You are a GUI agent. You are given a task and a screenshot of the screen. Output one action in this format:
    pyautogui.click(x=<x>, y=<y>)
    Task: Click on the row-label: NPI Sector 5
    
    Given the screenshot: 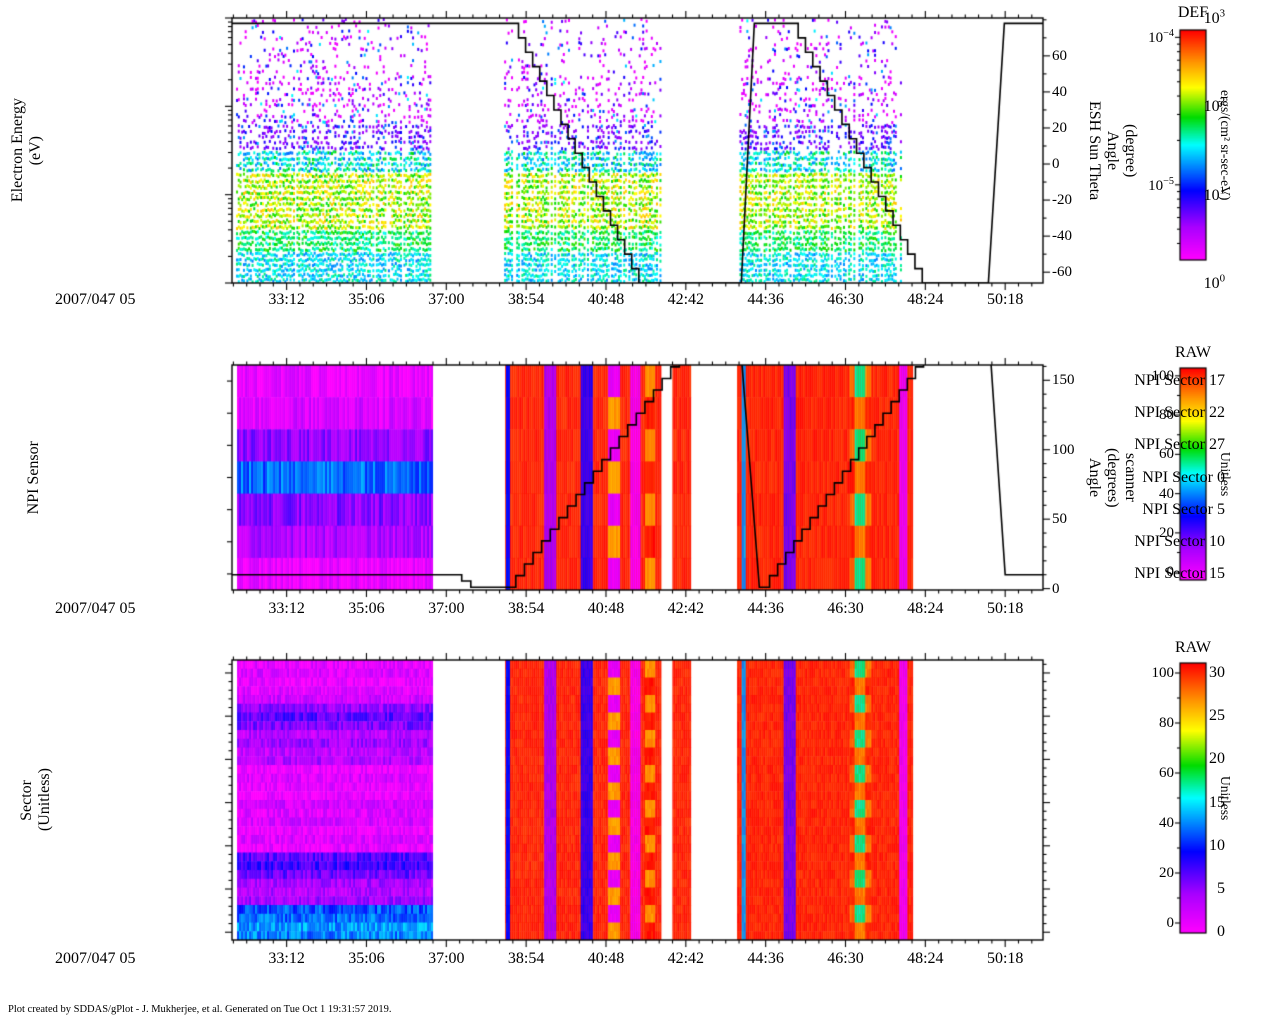 What is the action you would take?
    pyautogui.click(x=1183, y=509)
    